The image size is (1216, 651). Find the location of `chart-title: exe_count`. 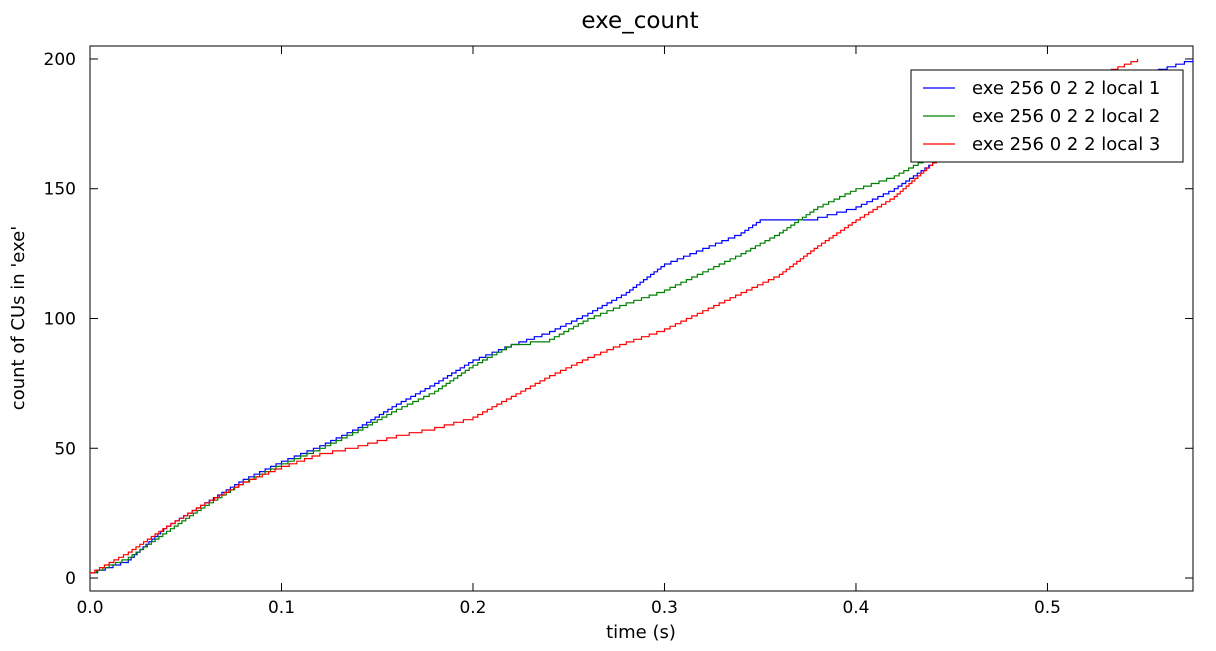

chart-title: exe_count is located at coordinates (639, 21).